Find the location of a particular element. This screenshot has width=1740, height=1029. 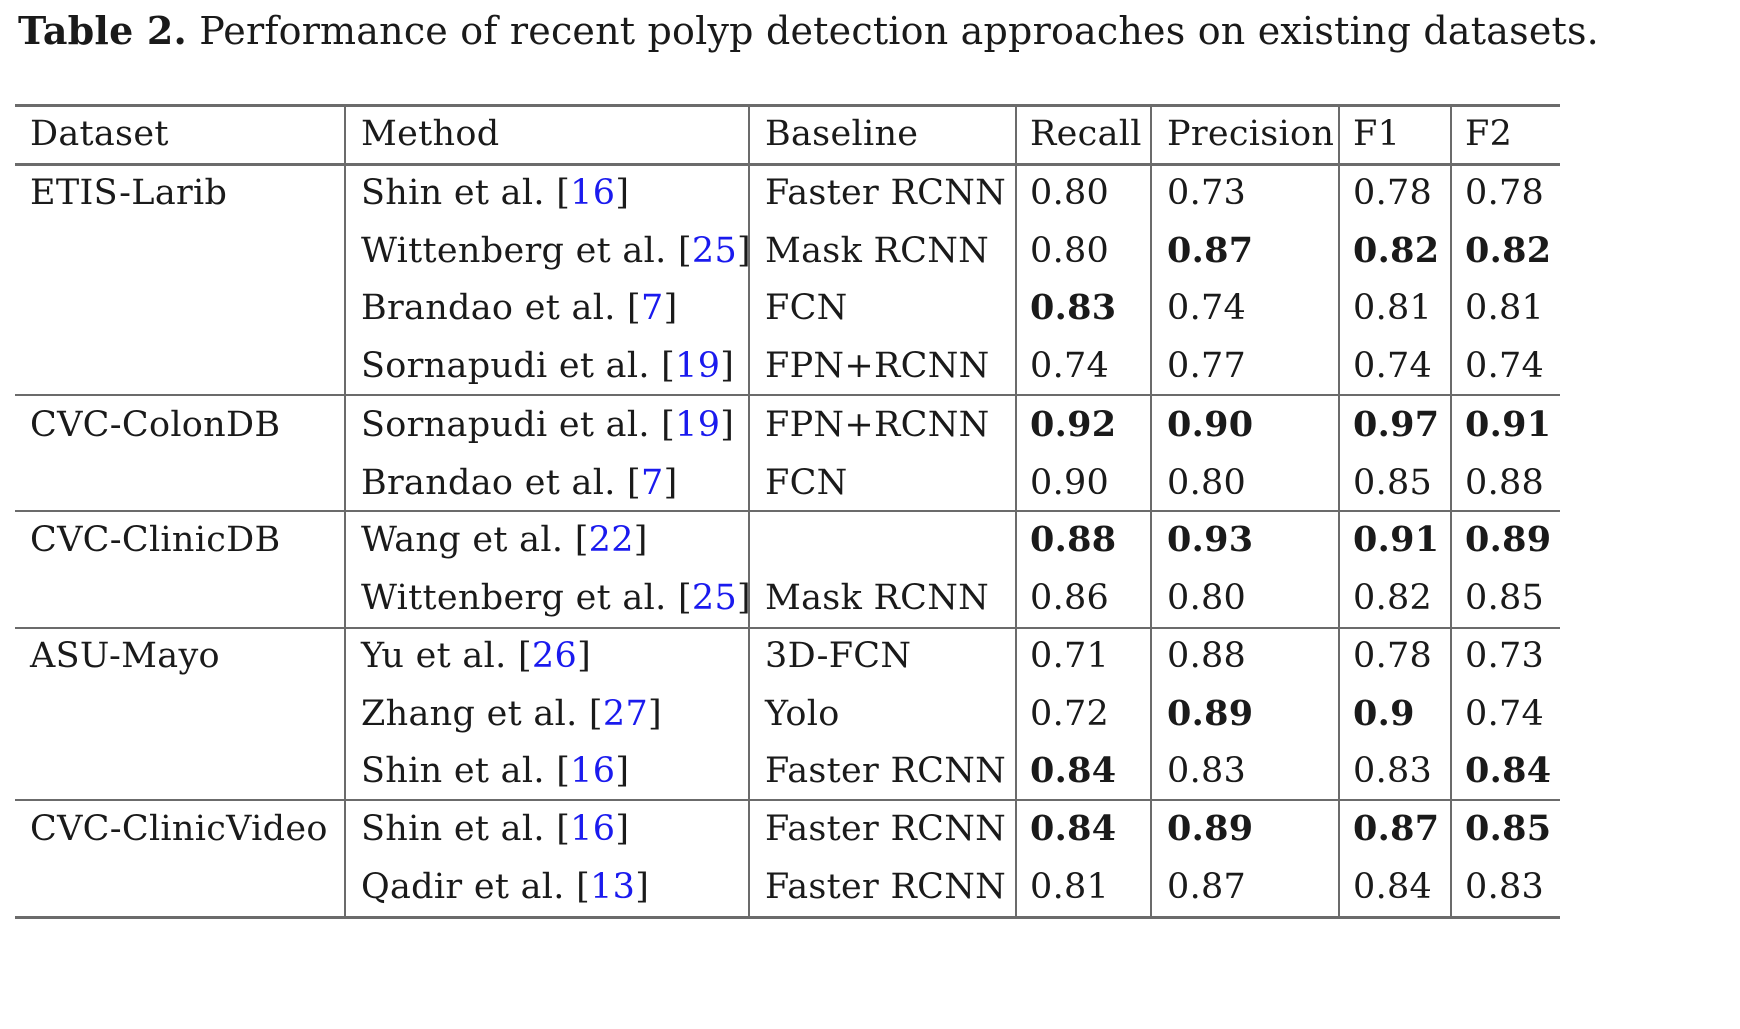

precision-value: 0.87 is located at coordinates (1210, 250).